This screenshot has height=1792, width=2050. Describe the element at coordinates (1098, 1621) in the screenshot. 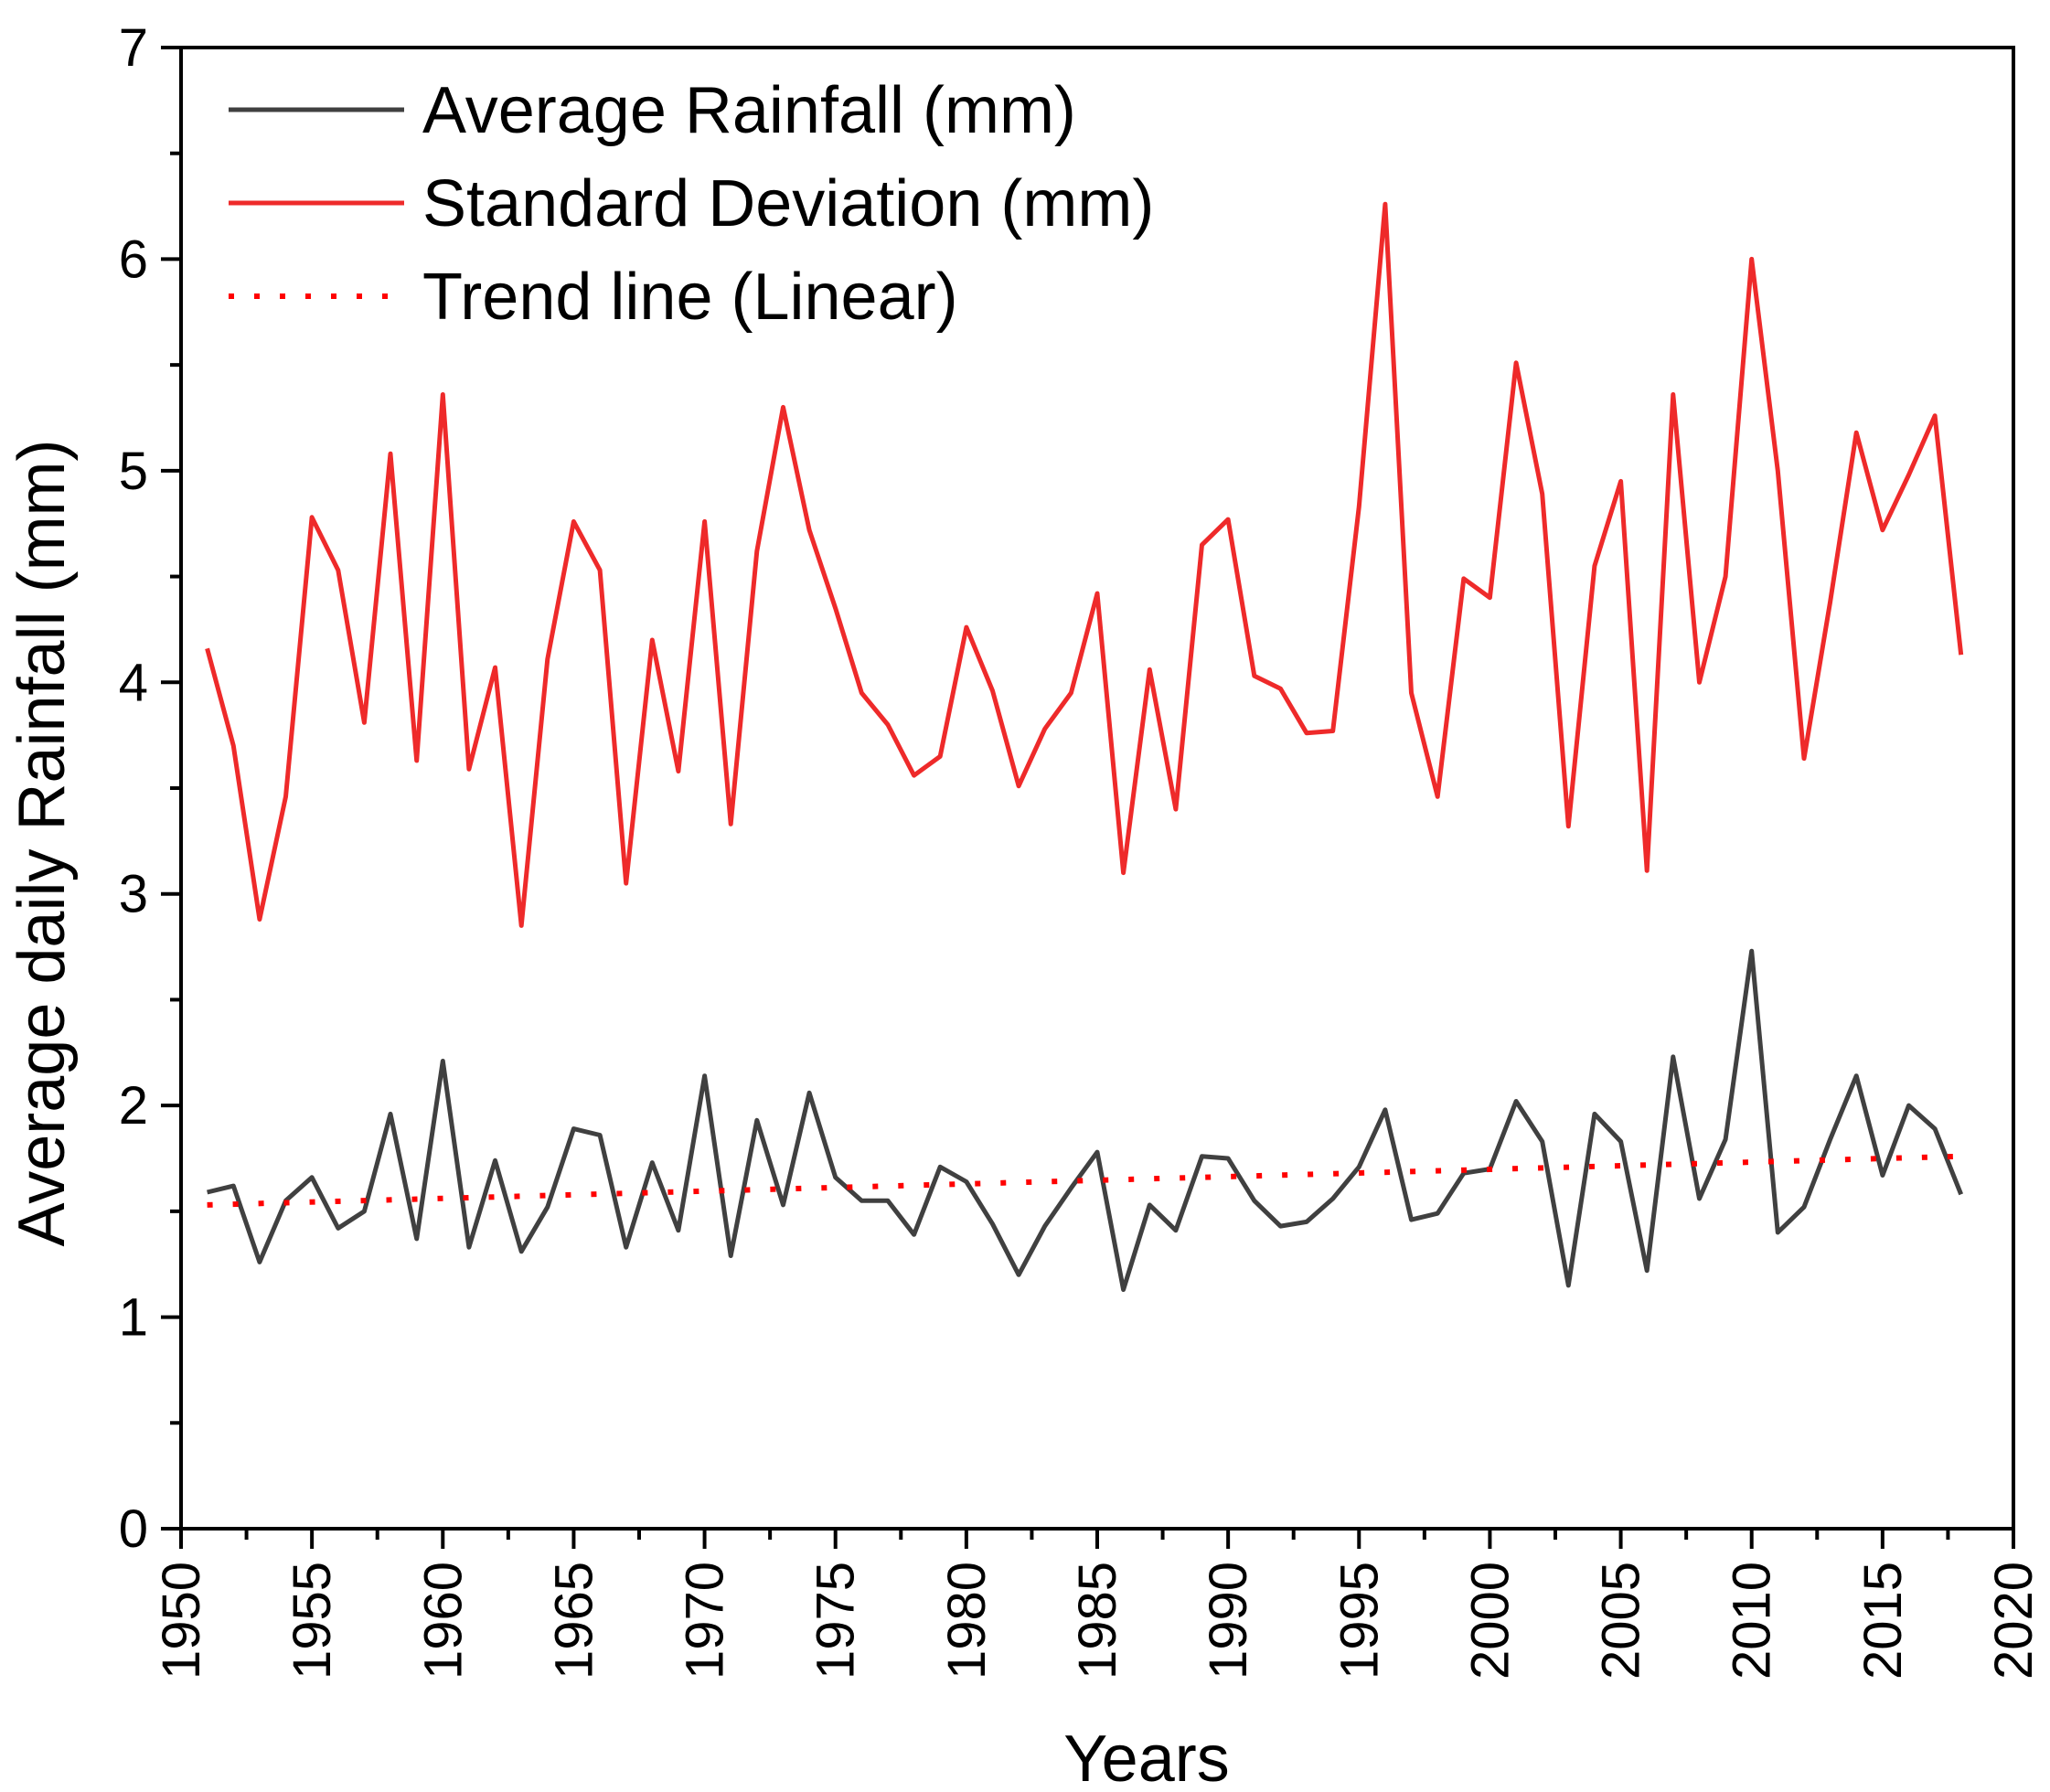

I see `x-tick-label: 1985` at that location.